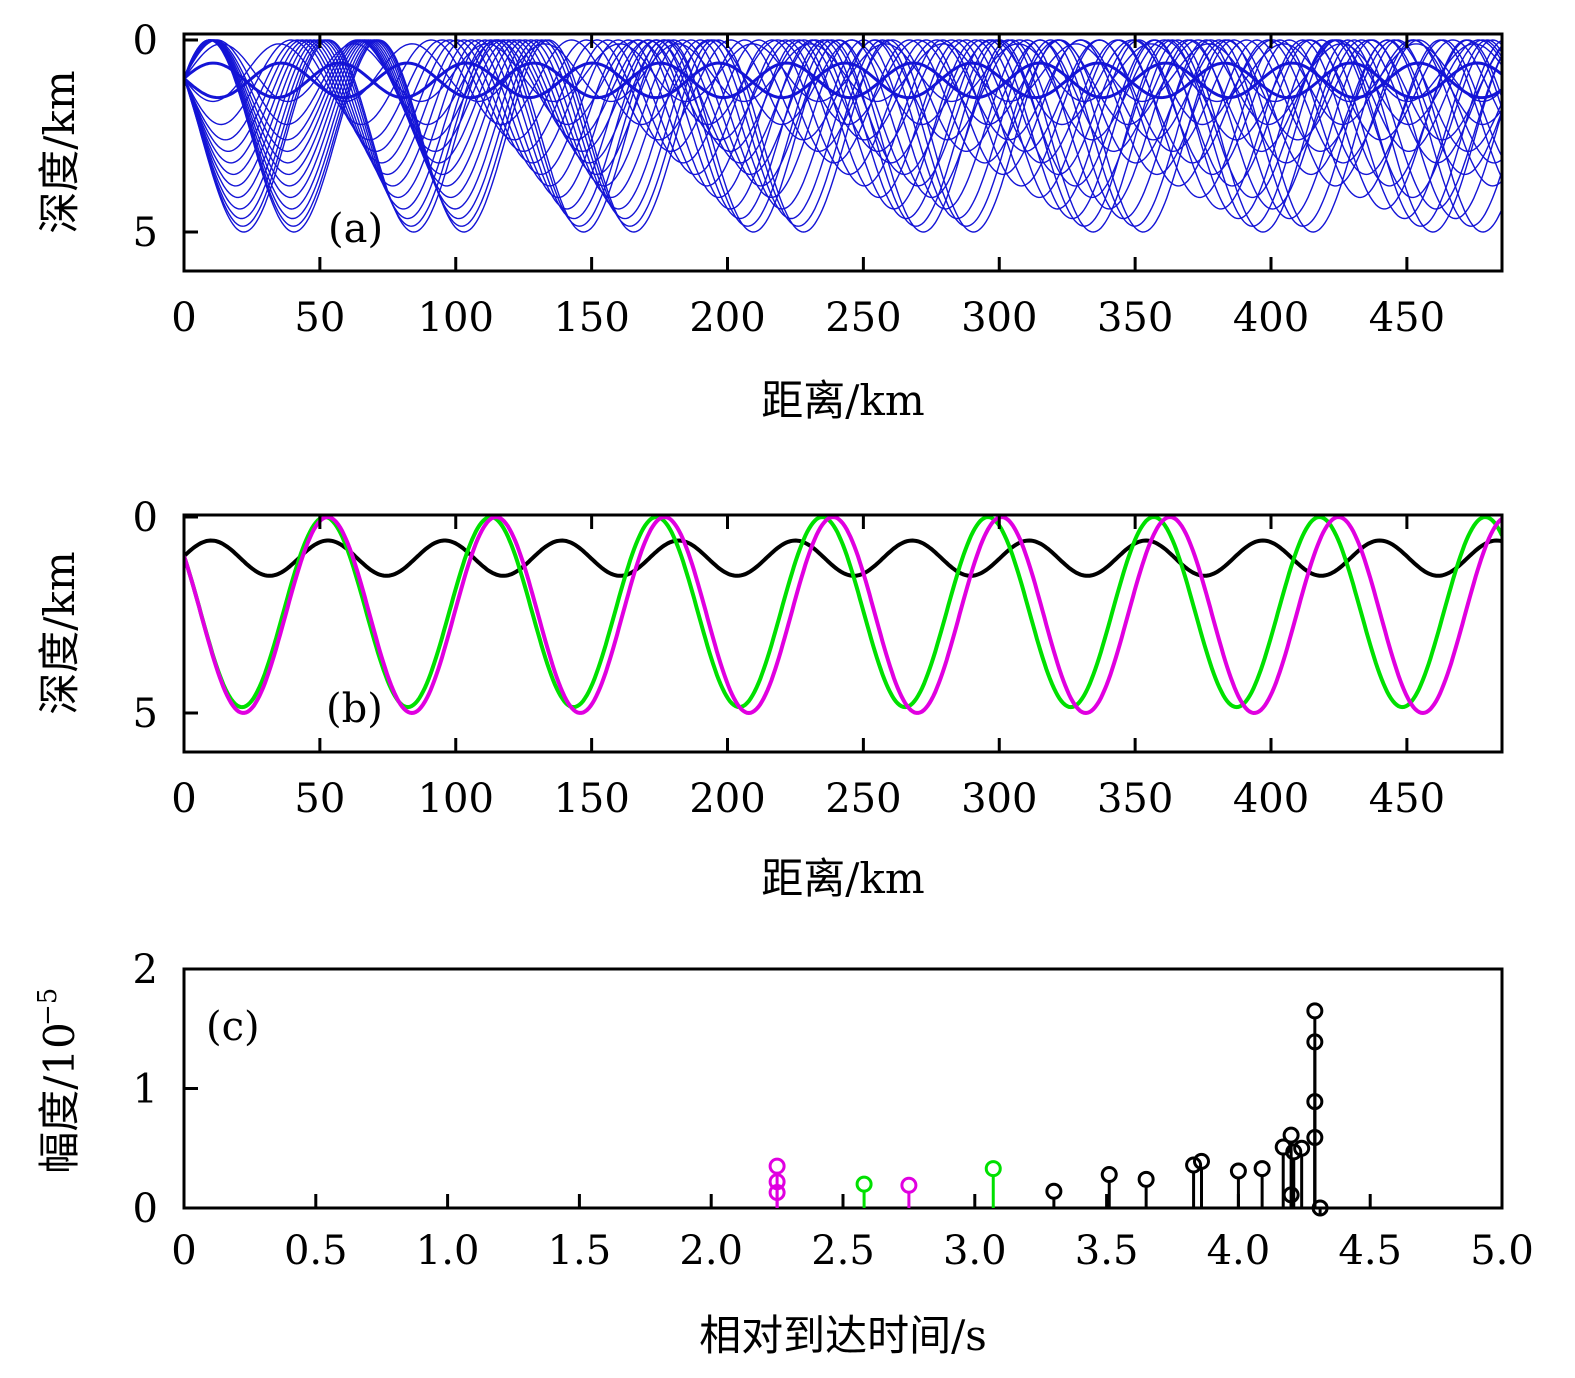 The width and height of the screenshot is (1575, 1378). What do you see at coordinates (843, 1251) in the screenshot?
I see `x-tick-label: 2.5` at bounding box center [843, 1251].